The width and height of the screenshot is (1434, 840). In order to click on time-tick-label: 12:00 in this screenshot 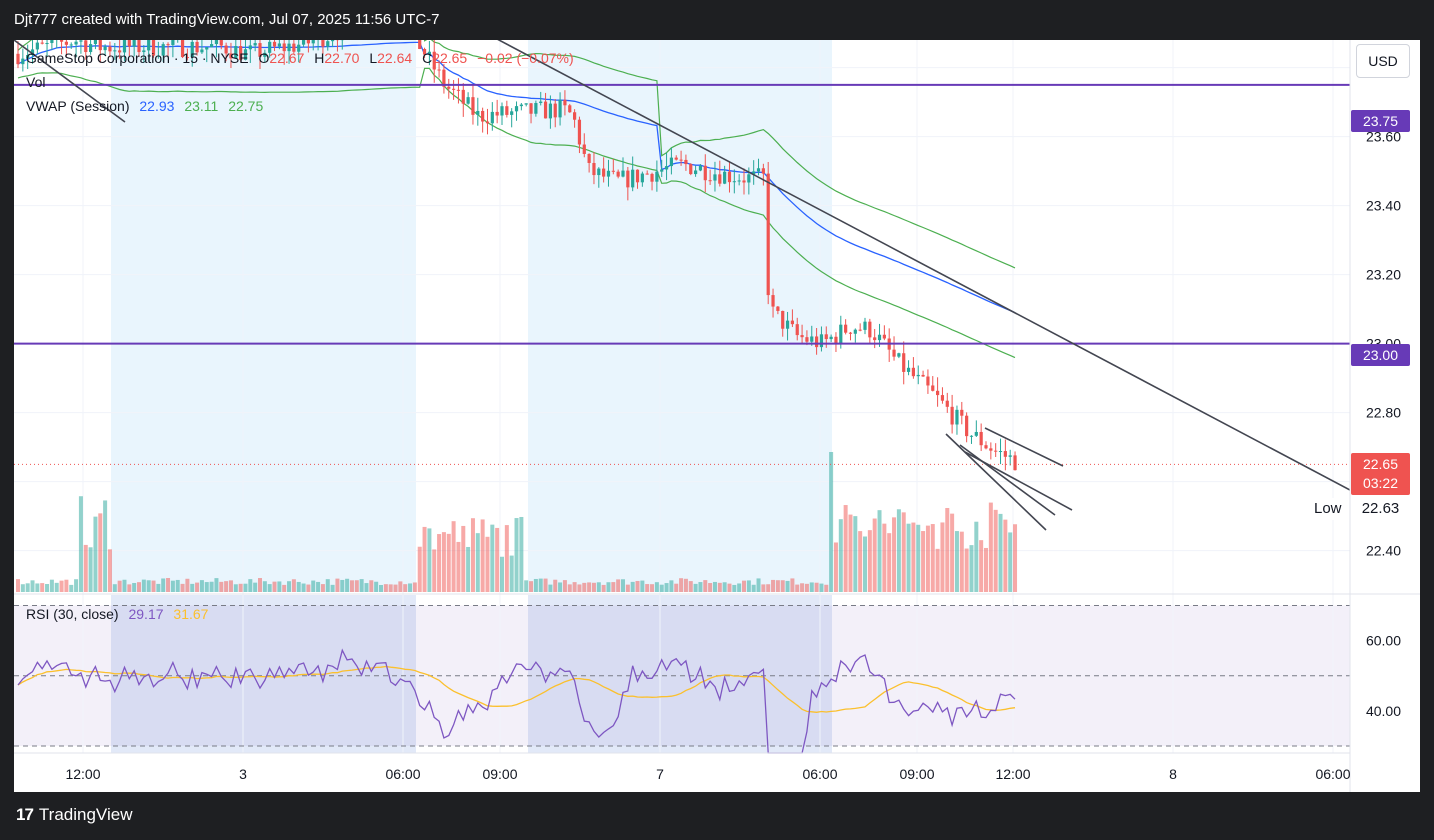, I will do `click(82, 774)`.